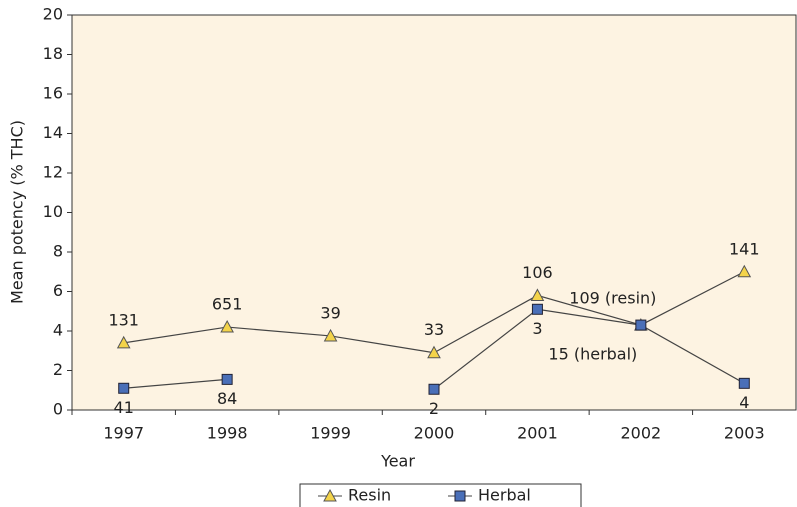  What do you see at coordinates (440, 495) in the screenshot?
I see `legend-box` at bounding box center [440, 495].